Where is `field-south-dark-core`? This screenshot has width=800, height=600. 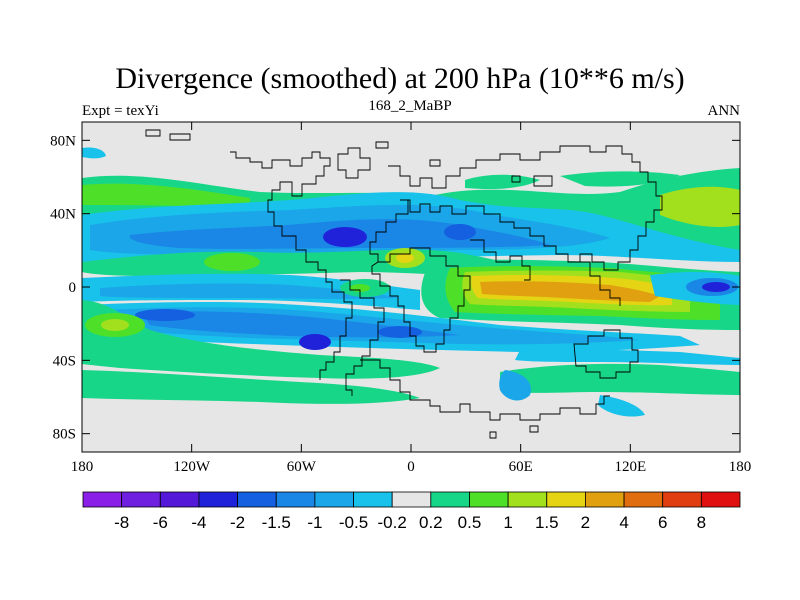
field-south-dark-core is located at coordinates (315, 342).